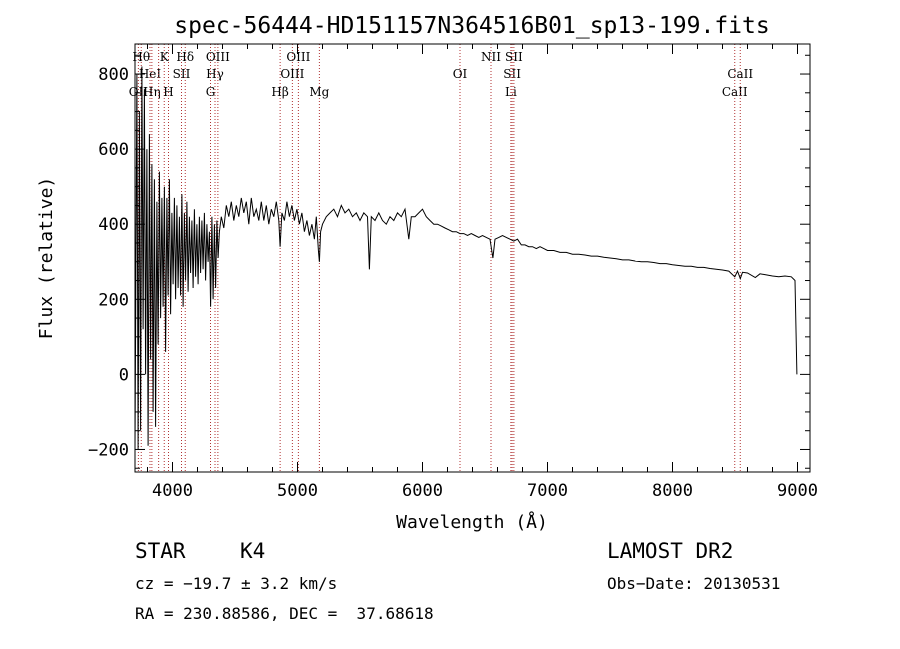  I want to click on x-axis-label: Wavelength (Å), so click(472, 522).